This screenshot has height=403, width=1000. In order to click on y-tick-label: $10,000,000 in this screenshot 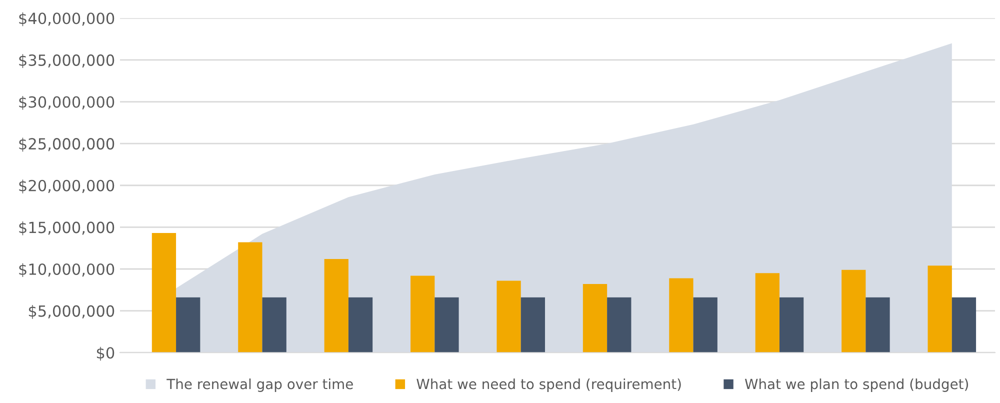, I will do `click(66, 270)`.